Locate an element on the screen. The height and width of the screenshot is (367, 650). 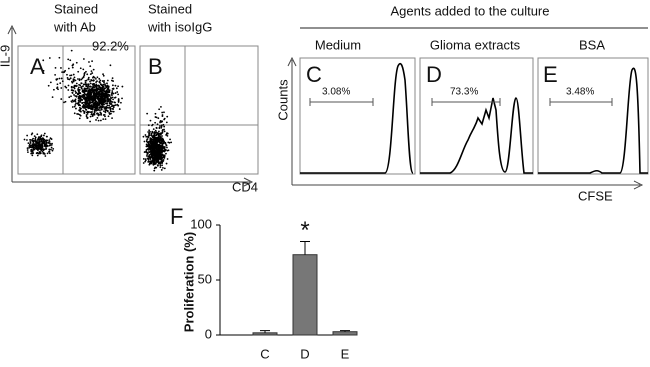
y-tick-label: 100 is located at coordinates (201, 223).